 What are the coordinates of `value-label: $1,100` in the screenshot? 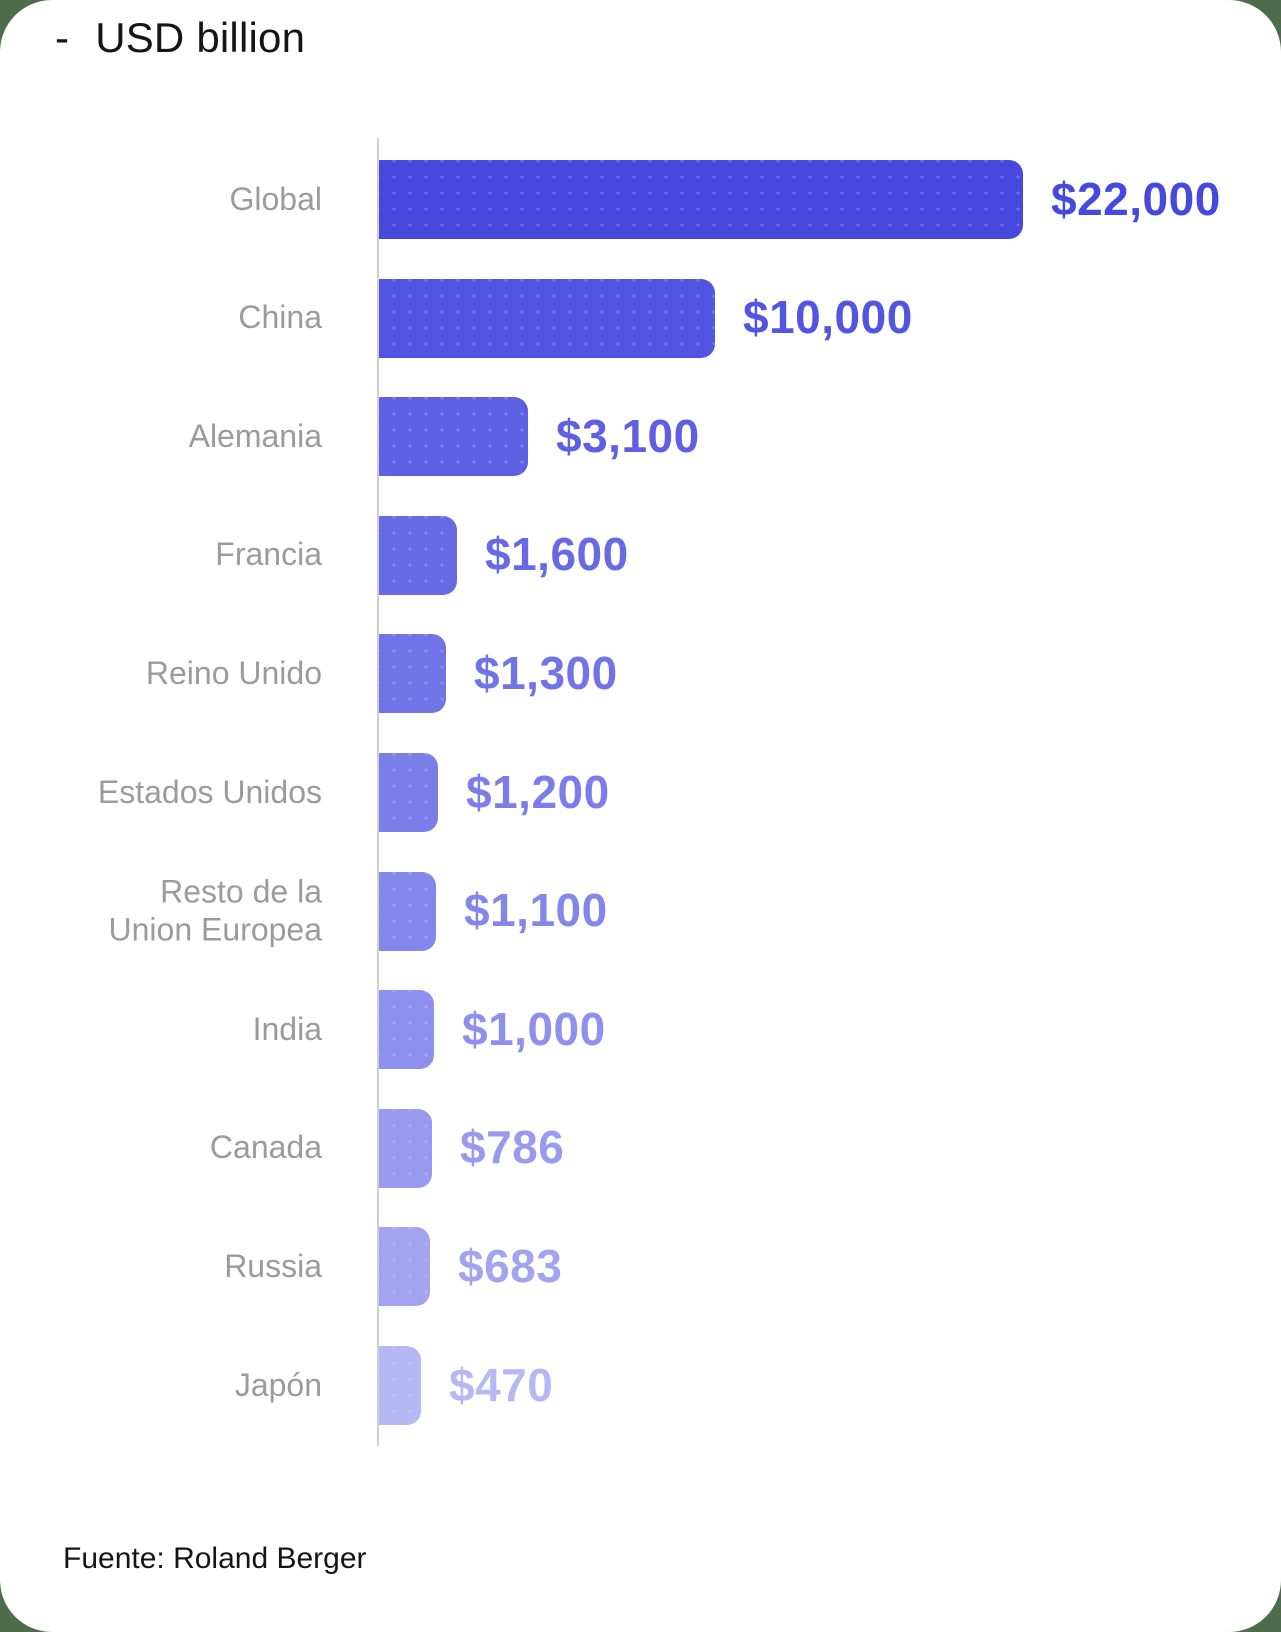 It's located at (536, 910).